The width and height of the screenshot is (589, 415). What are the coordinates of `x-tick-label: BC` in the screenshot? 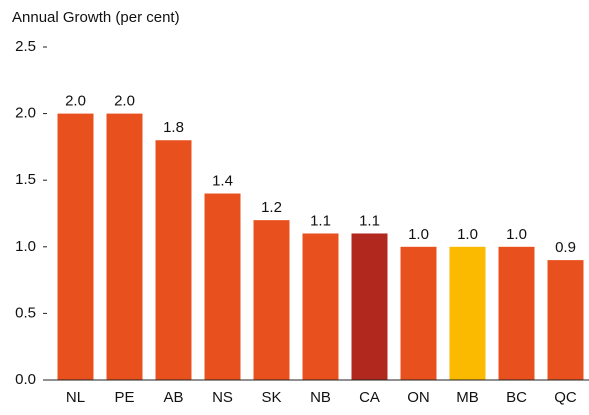 It's located at (516, 397).